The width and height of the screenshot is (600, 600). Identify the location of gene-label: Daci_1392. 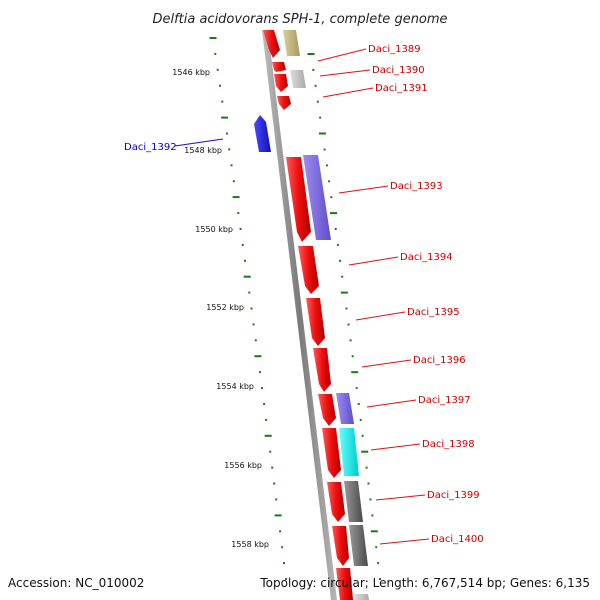
(150, 147).